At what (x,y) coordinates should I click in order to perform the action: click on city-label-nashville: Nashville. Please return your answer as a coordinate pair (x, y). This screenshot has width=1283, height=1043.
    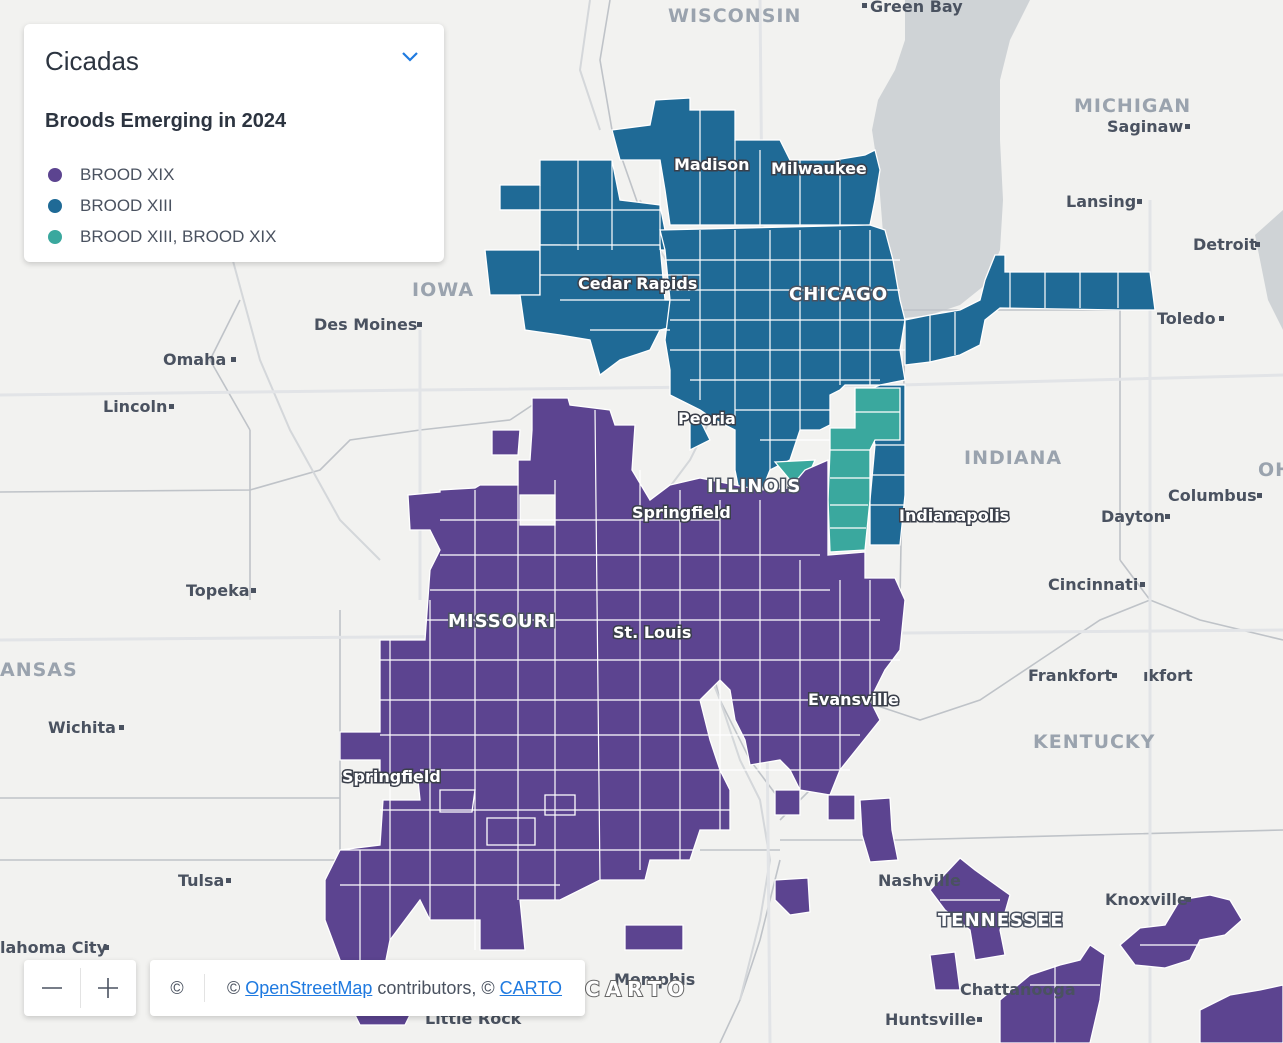
    Looking at the image, I should click on (919, 880).